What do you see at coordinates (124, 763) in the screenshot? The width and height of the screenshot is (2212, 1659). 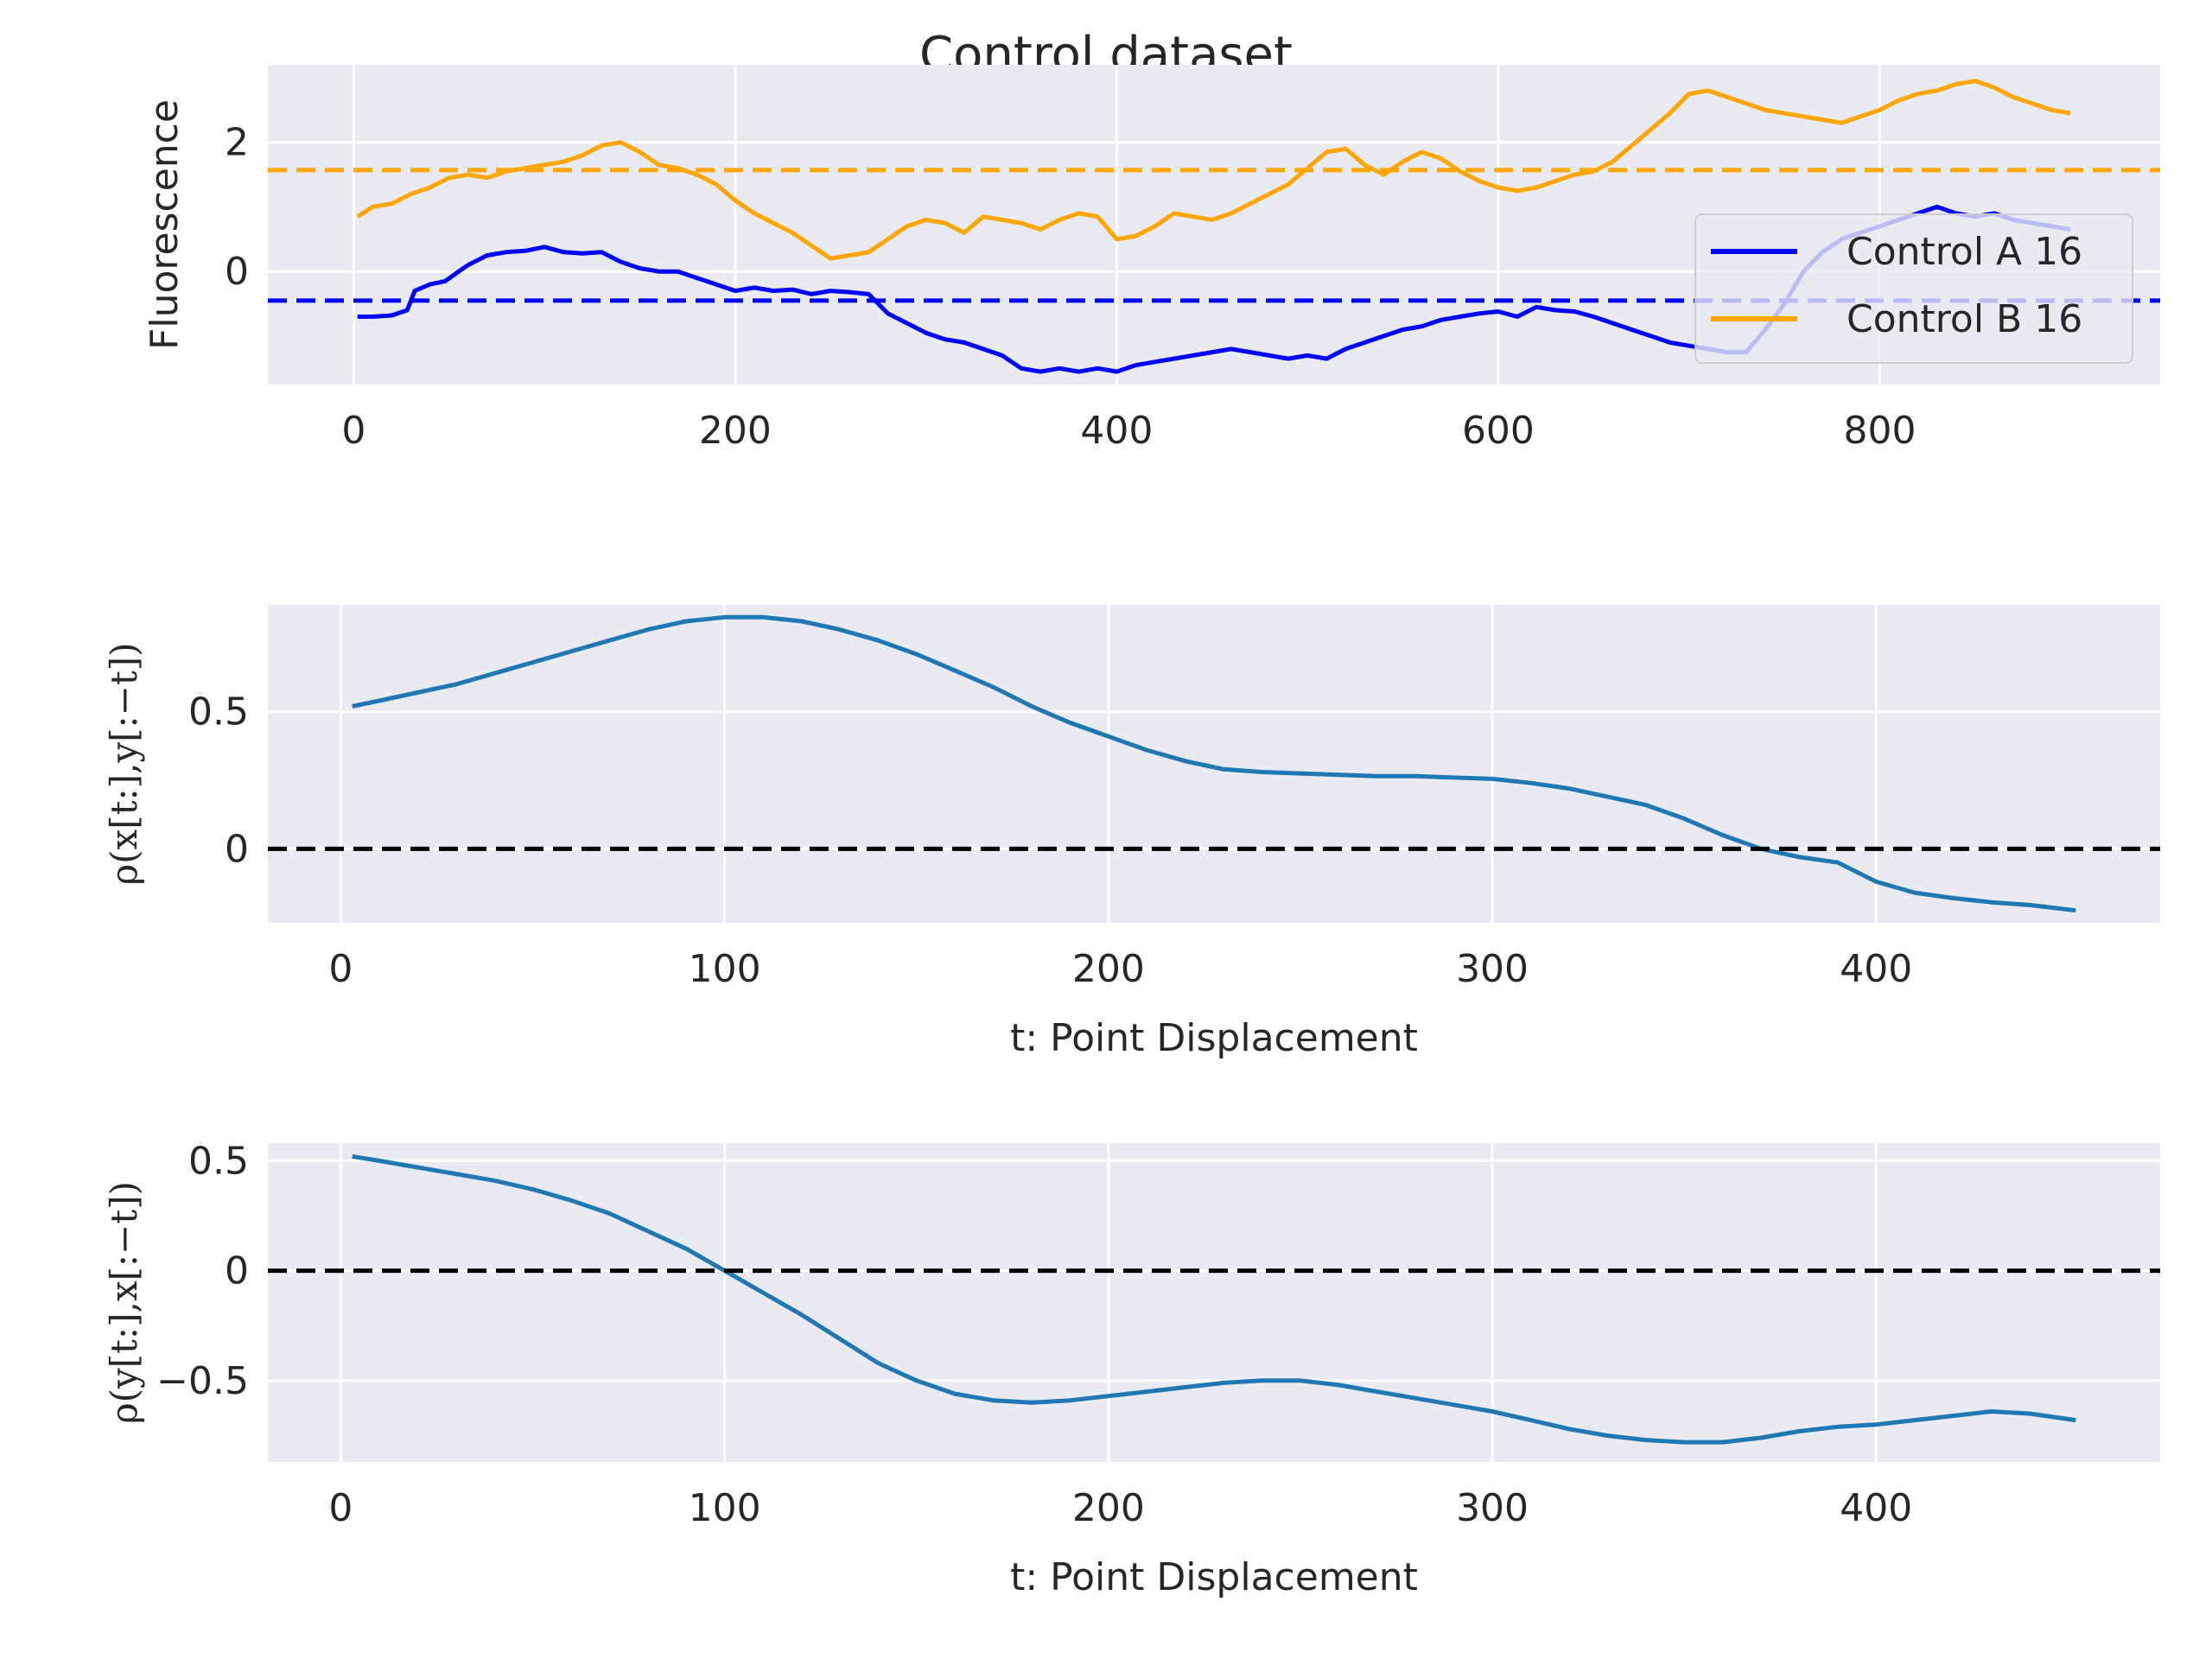 I see `y-axis-label: ρ(x[t:],y[:−t])` at bounding box center [124, 763].